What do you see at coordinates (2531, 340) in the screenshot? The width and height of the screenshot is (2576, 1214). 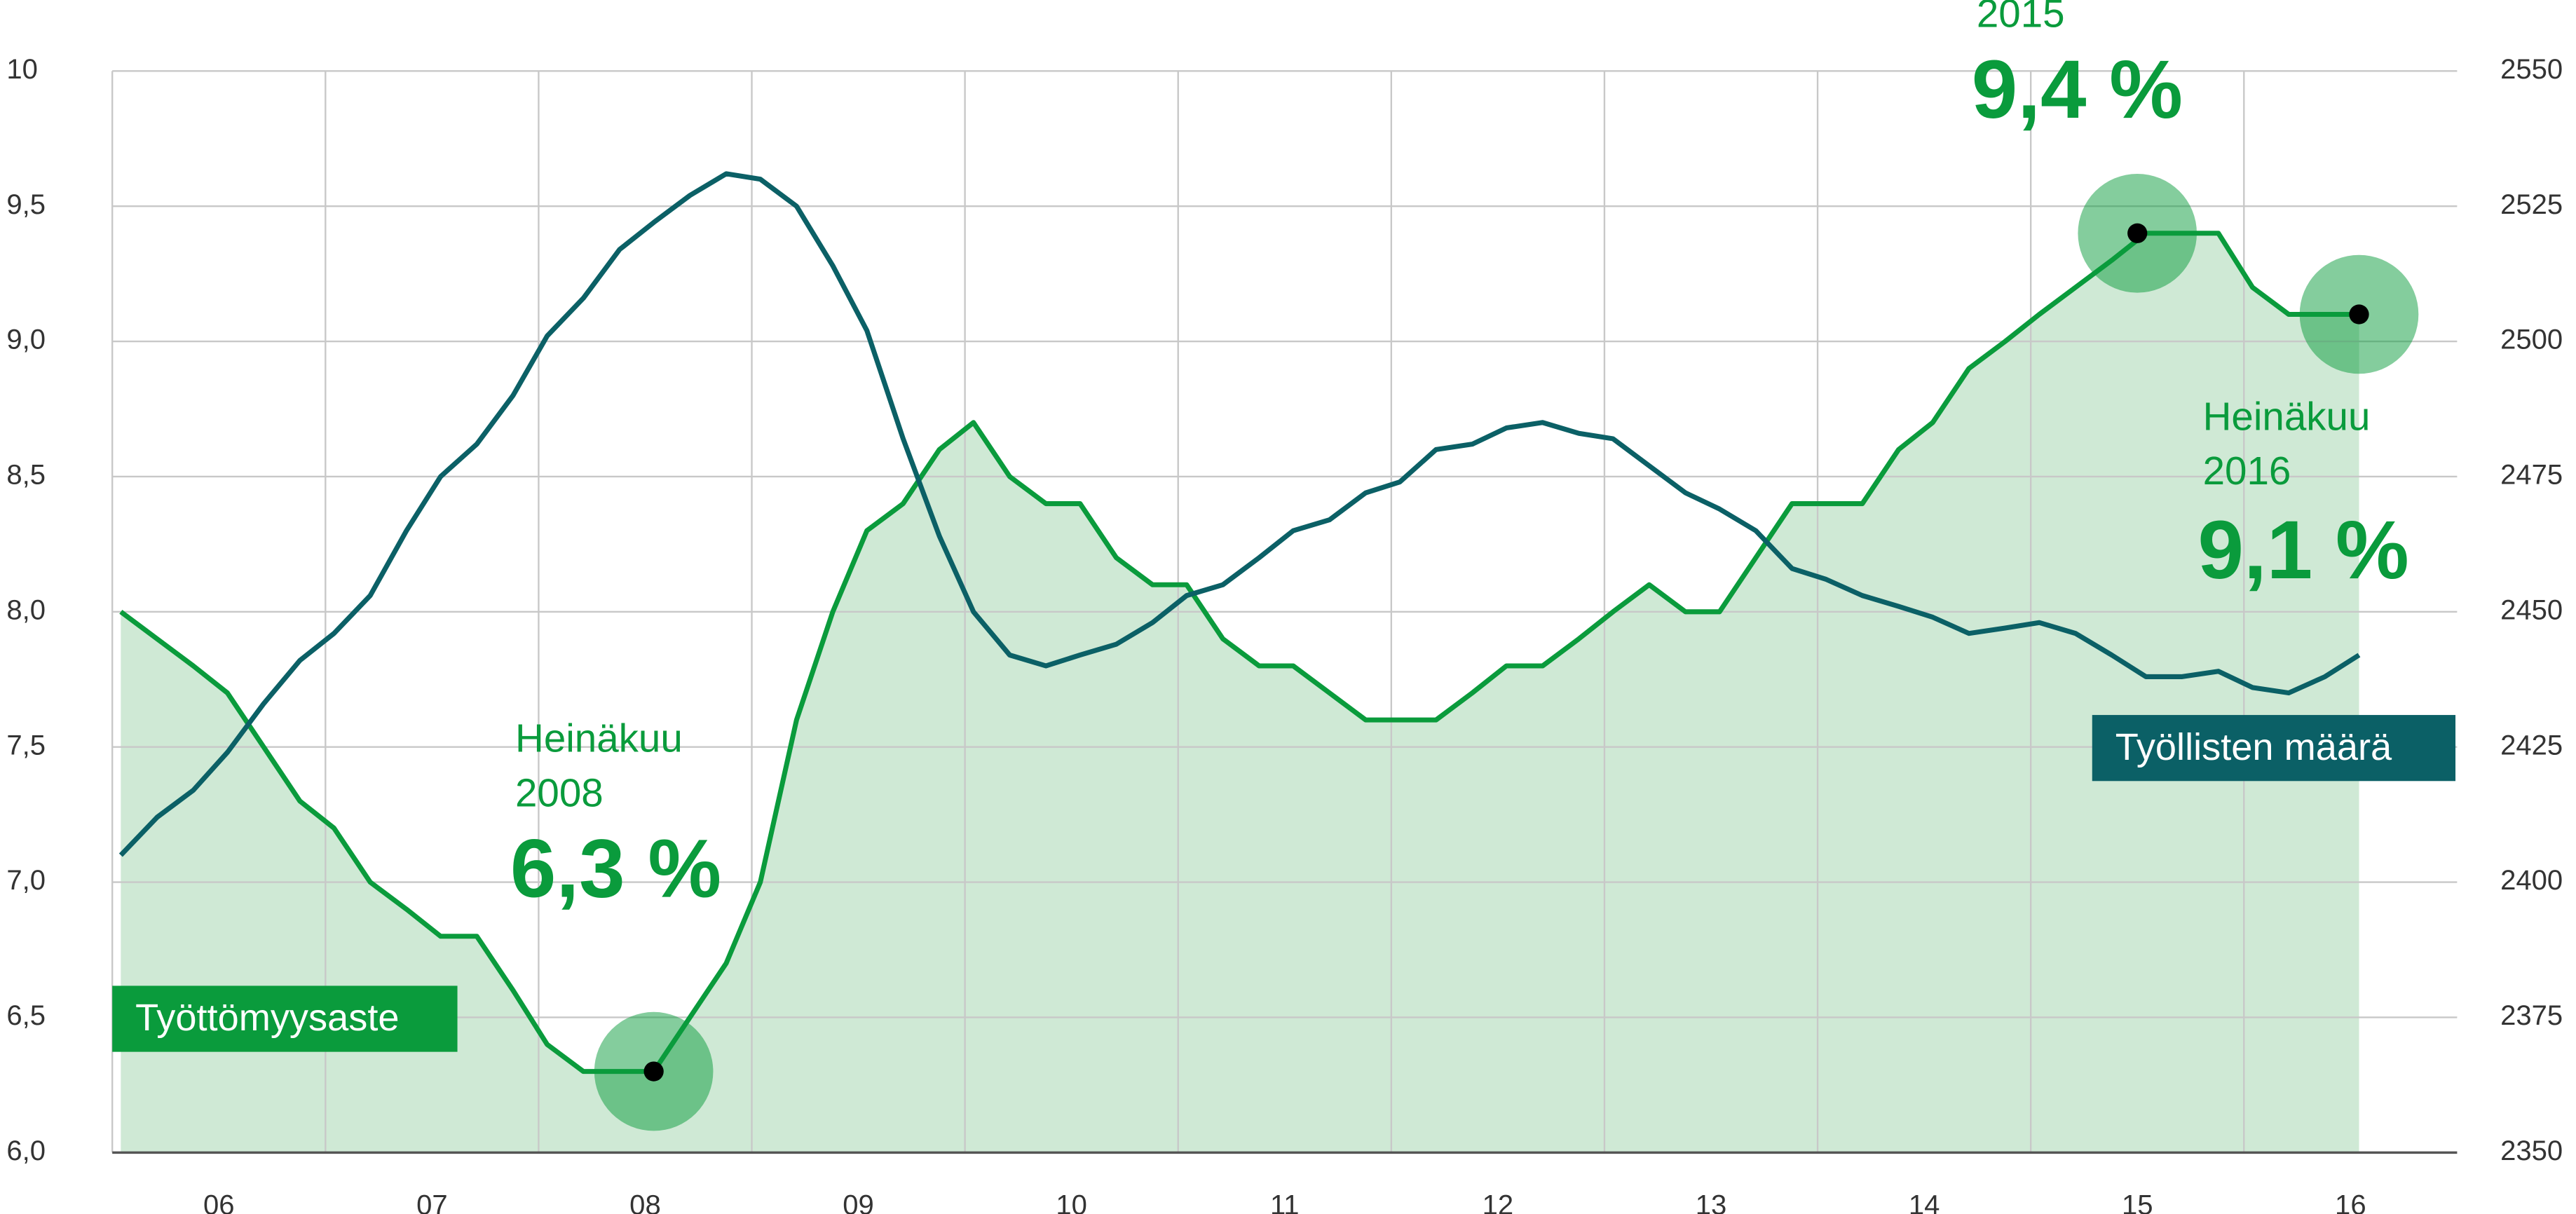 I see `y2-tick-label: 2500` at bounding box center [2531, 340].